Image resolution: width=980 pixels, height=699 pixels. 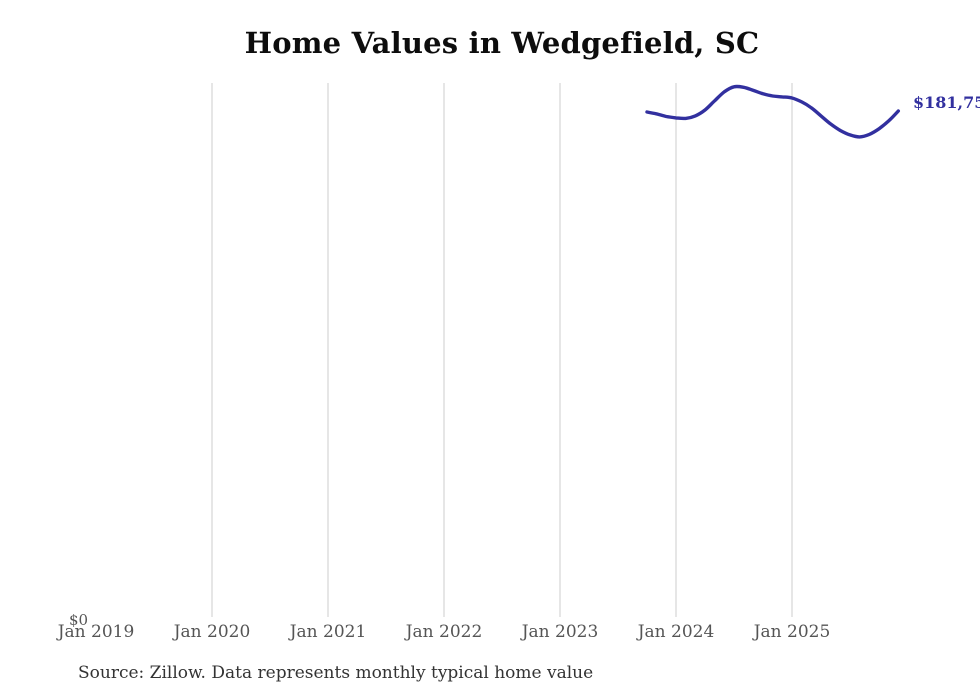 I want to click on line-end-value-label: $181,750, so click(x=946, y=102).